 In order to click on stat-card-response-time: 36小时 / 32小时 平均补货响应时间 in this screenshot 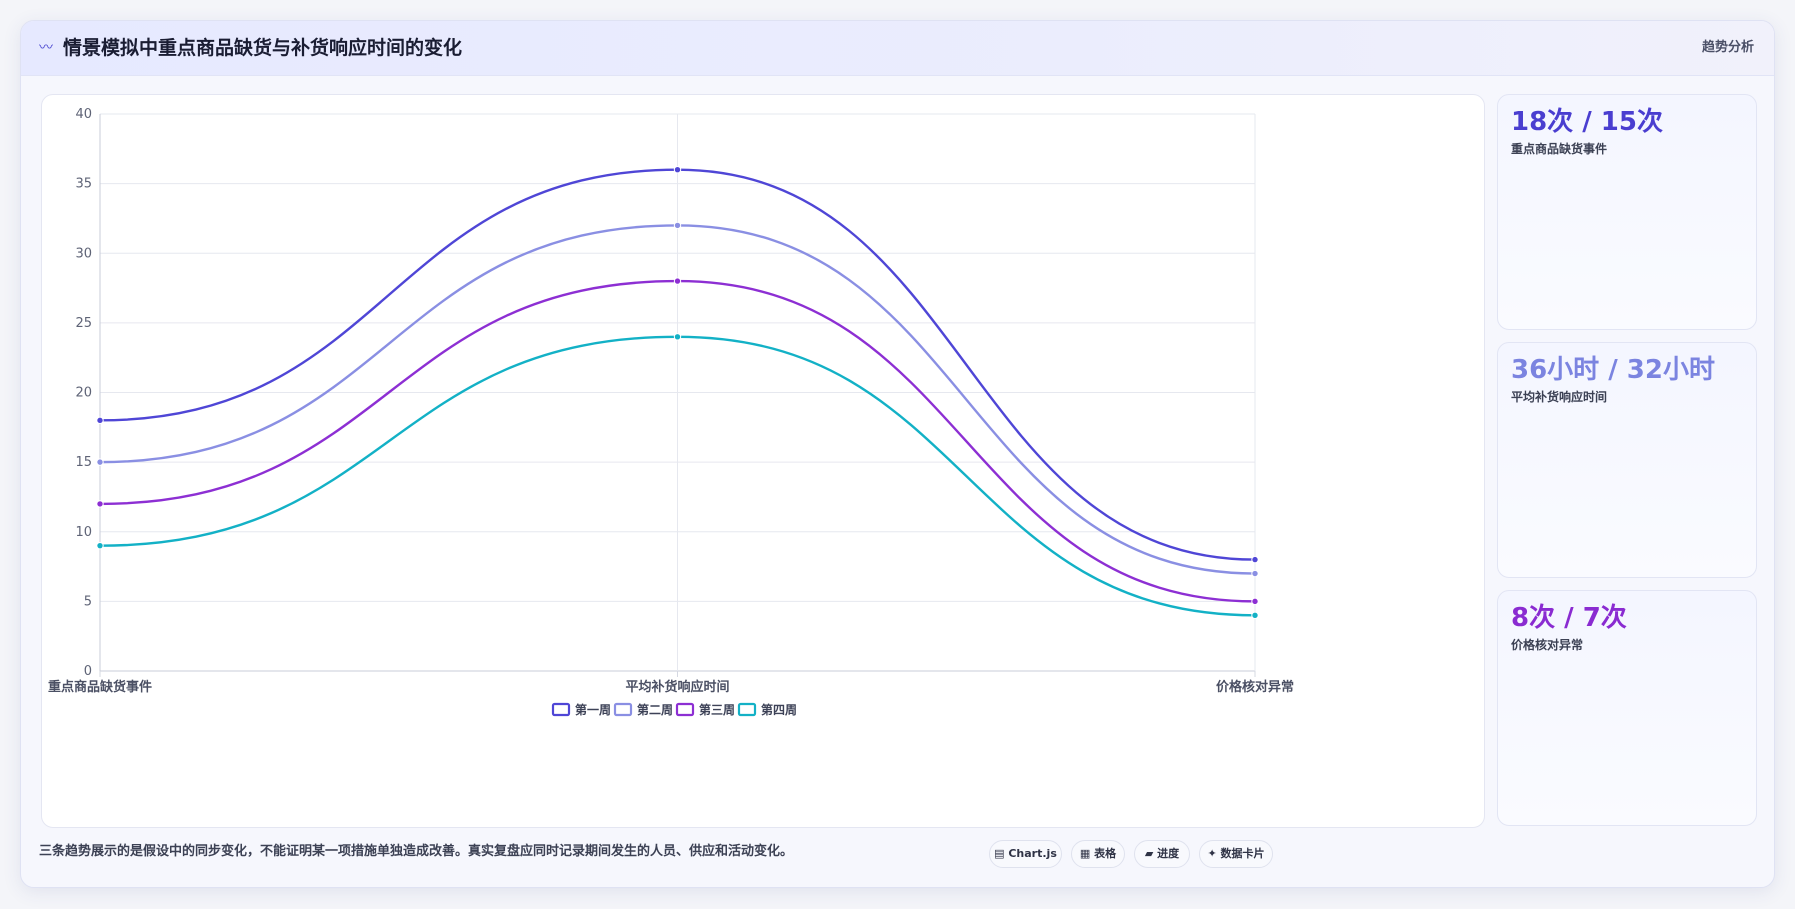, I will do `click(1627, 460)`.